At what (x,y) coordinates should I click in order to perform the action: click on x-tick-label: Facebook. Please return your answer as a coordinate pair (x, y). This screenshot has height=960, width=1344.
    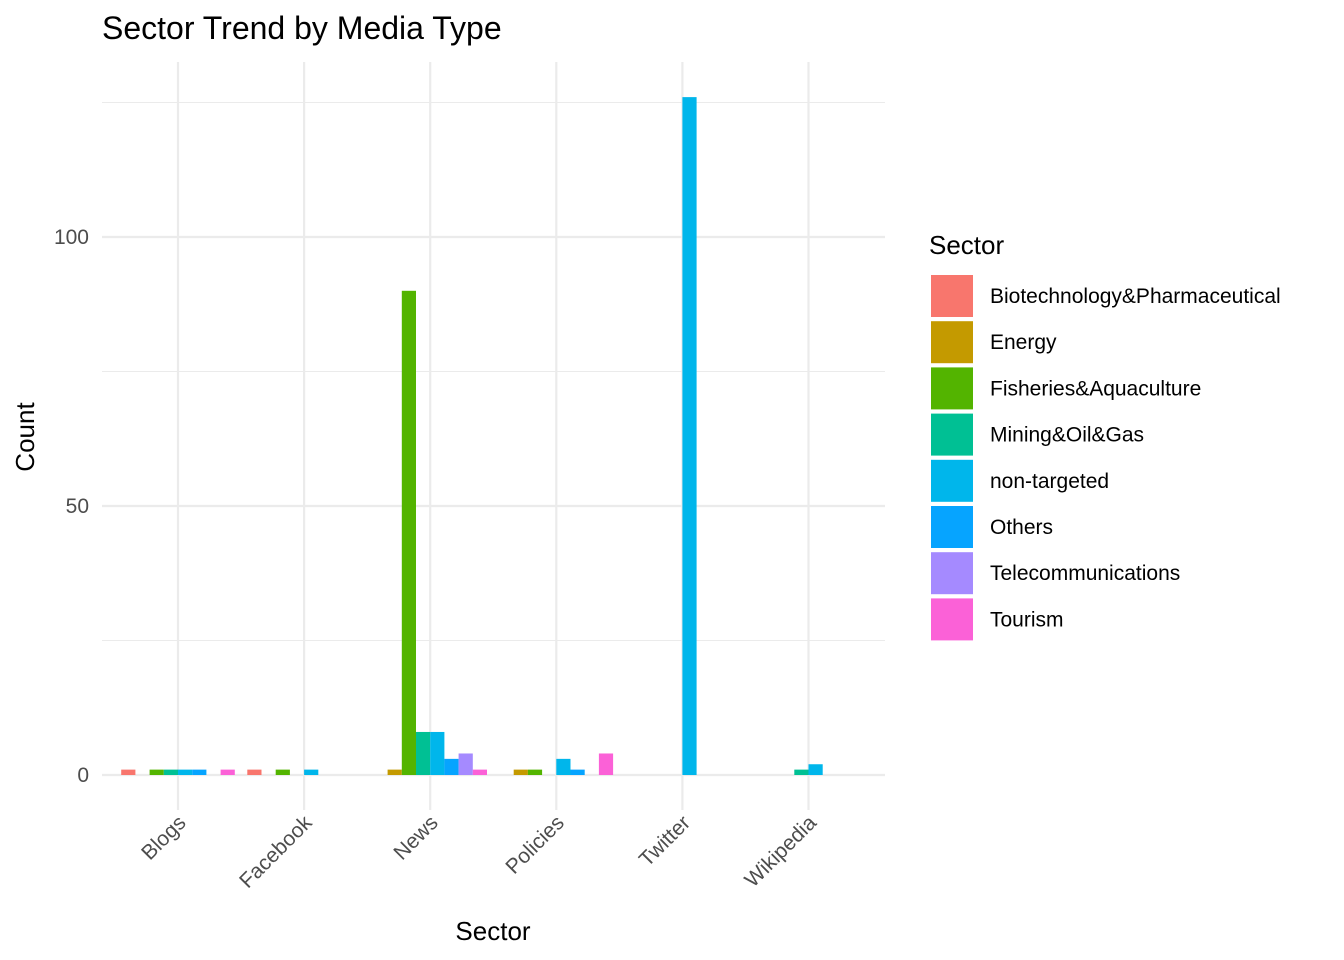
    Looking at the image, I should click on (276, 852).